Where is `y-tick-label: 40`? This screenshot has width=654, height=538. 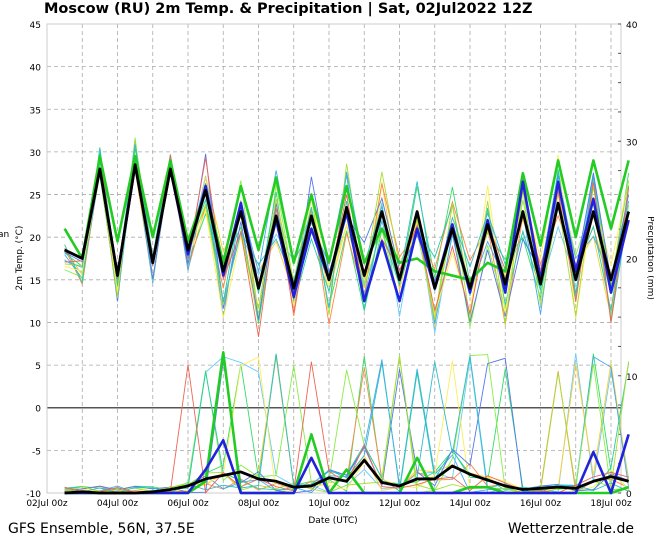 y-tick-label: 40 is located at coordinates (36, 69).